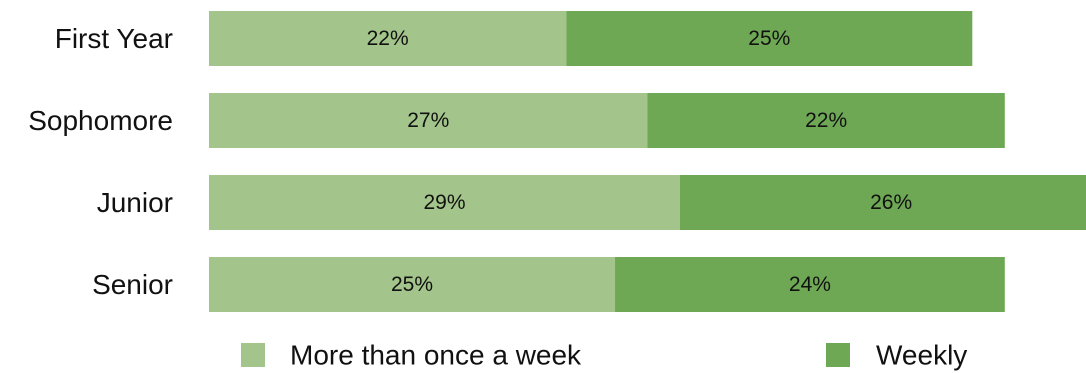 The image size is (1086, 373). I want to click on data-label-senior-weekly: 24%, so click(810, 284).